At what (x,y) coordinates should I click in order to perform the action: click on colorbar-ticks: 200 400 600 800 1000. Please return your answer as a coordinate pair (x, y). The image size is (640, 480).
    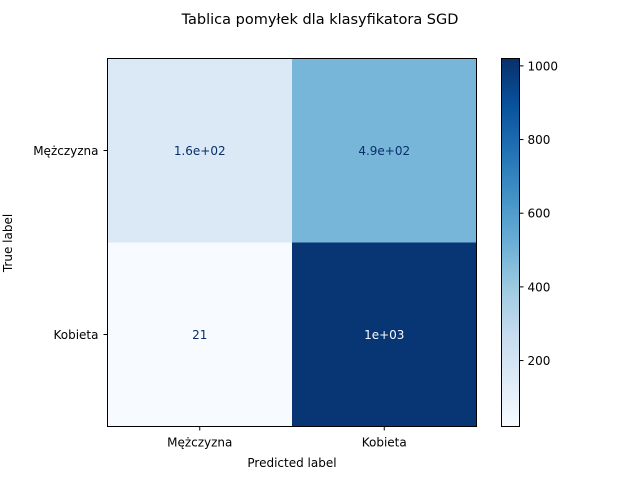
    Looking at the image, I should click on (539, 213).